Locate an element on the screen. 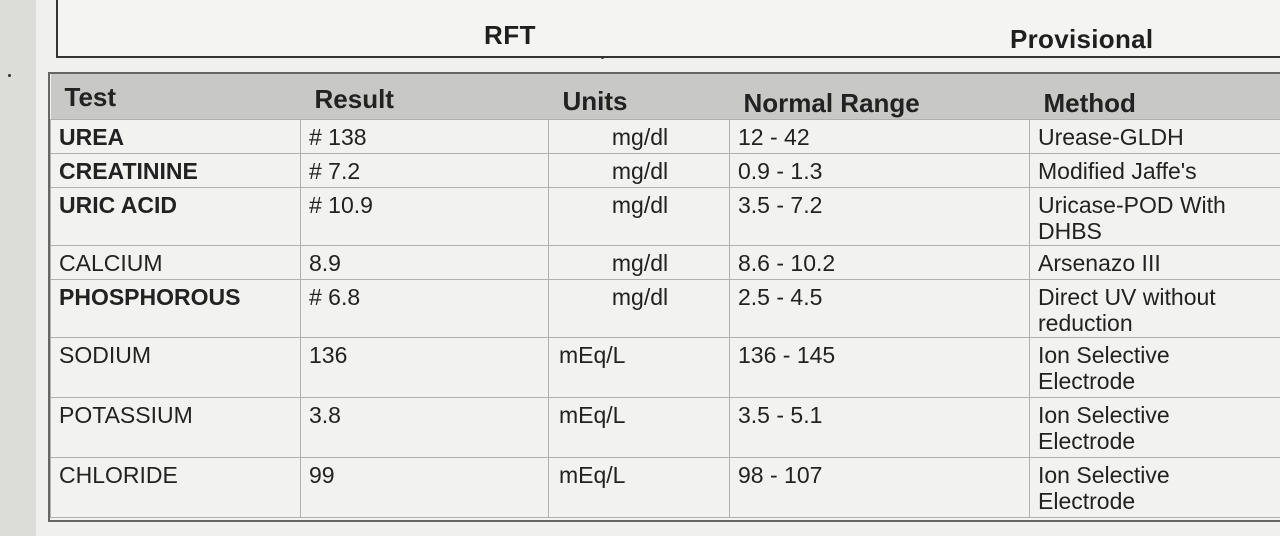 This screenshot has height=536, width=1280. test-result: 3.8 is located at coordinates (424, 427).